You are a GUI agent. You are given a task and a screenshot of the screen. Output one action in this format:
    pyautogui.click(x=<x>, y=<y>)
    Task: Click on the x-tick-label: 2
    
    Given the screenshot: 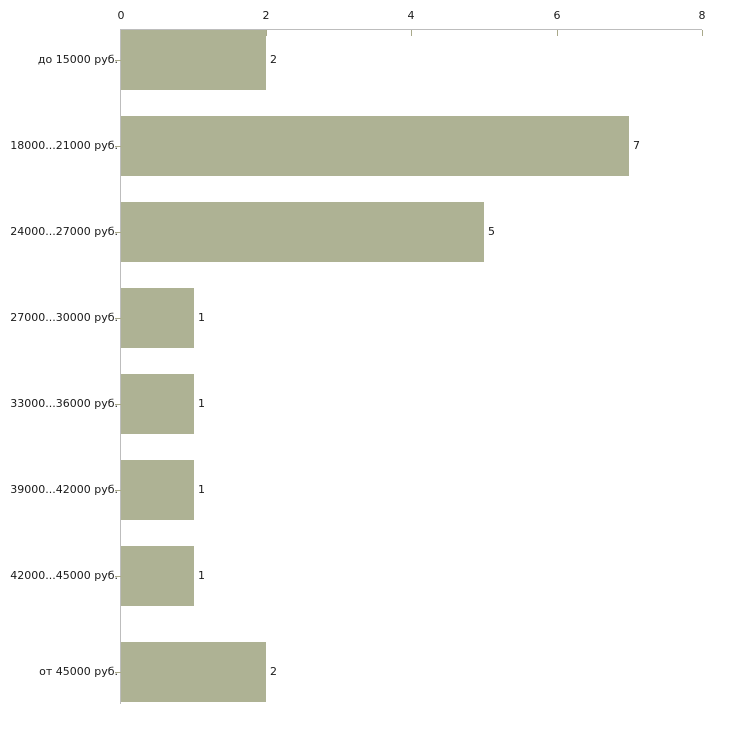 What is the action you would take?
    pyautogui.click(x=266, y=15)
    